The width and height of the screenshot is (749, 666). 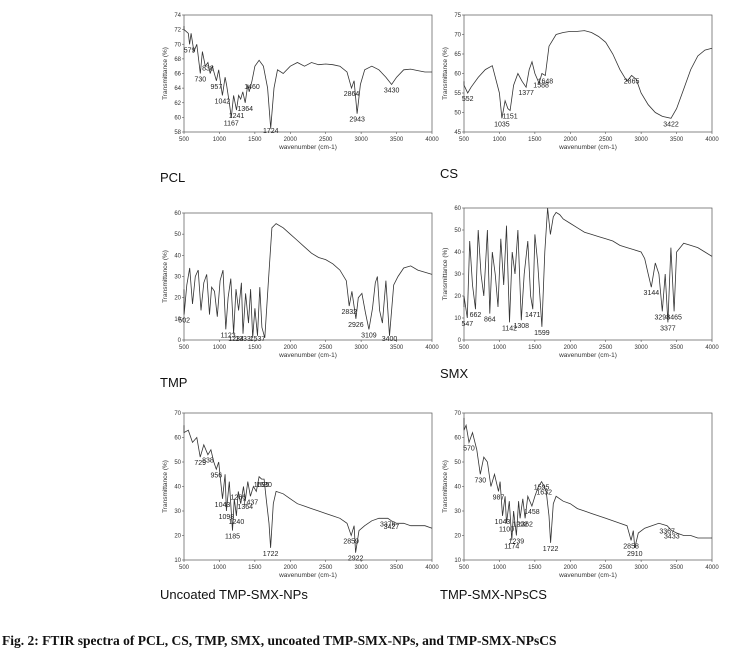 What do you see at coordinates (510, 117) in the screenshot?
I see `peak-label: 1151` at bounding box center [510, 117].